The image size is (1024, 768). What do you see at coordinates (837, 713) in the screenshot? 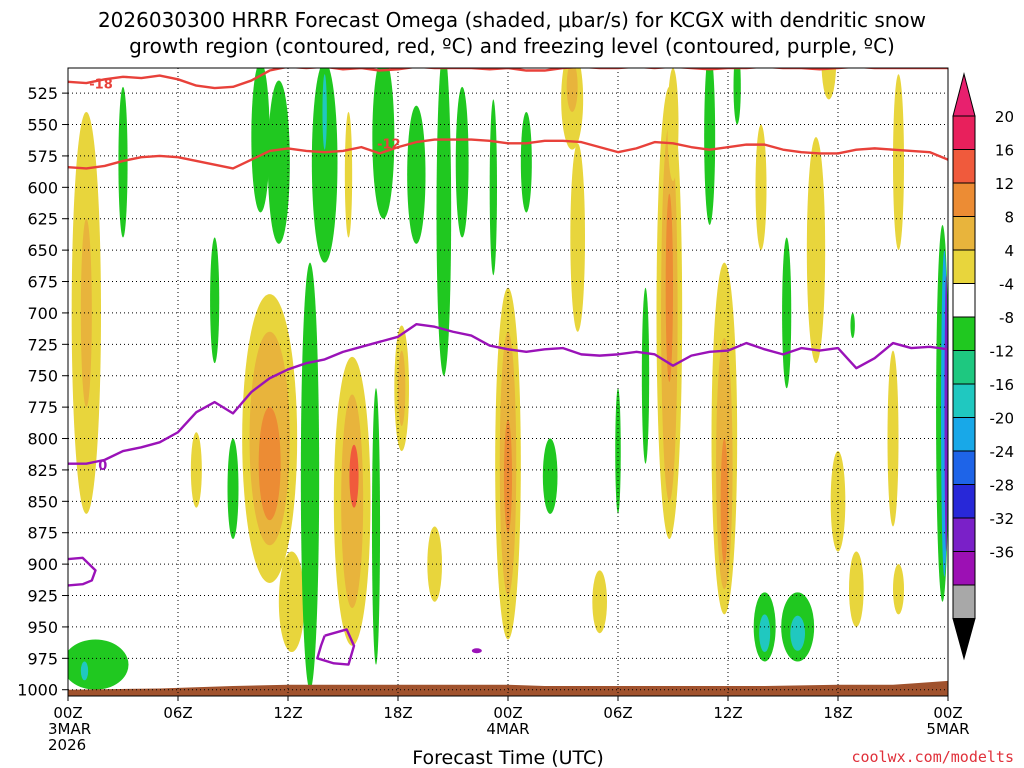
I see `x-tick-label-42-0: 18Z` at bounding box center [837, 713].